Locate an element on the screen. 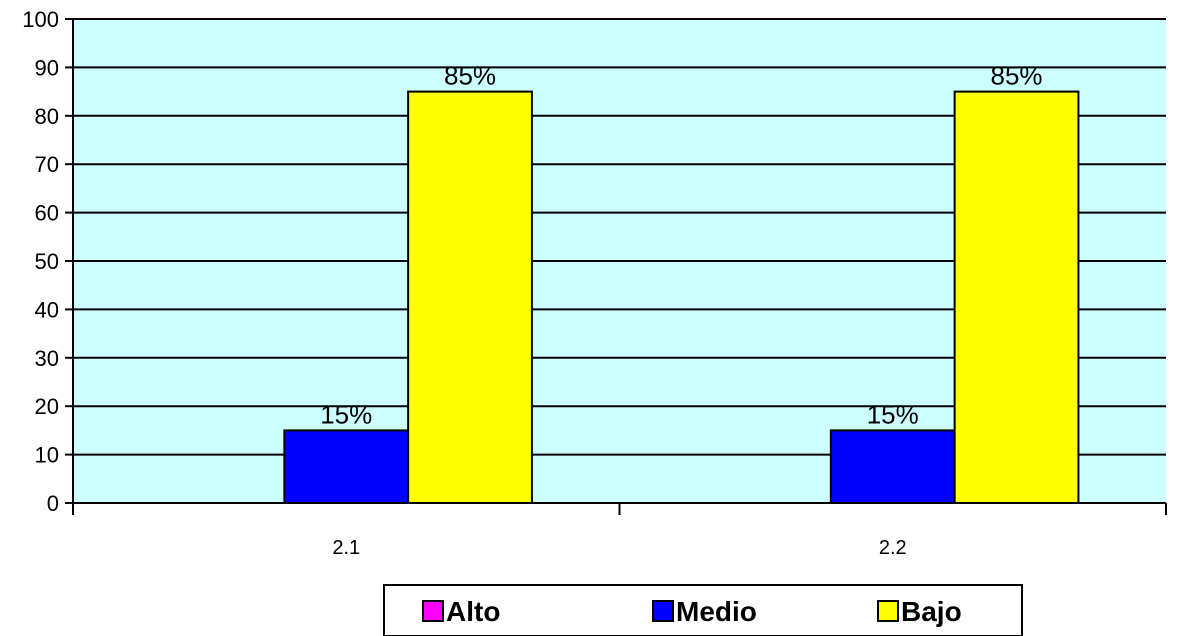 The image size is (1184, 636). y-tick-label: 70 is located at coordinates (47, 164).